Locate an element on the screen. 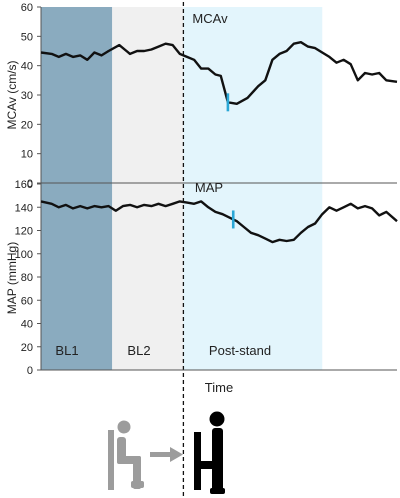  y-tick-label: 100 is located at coordinates (24, 255).